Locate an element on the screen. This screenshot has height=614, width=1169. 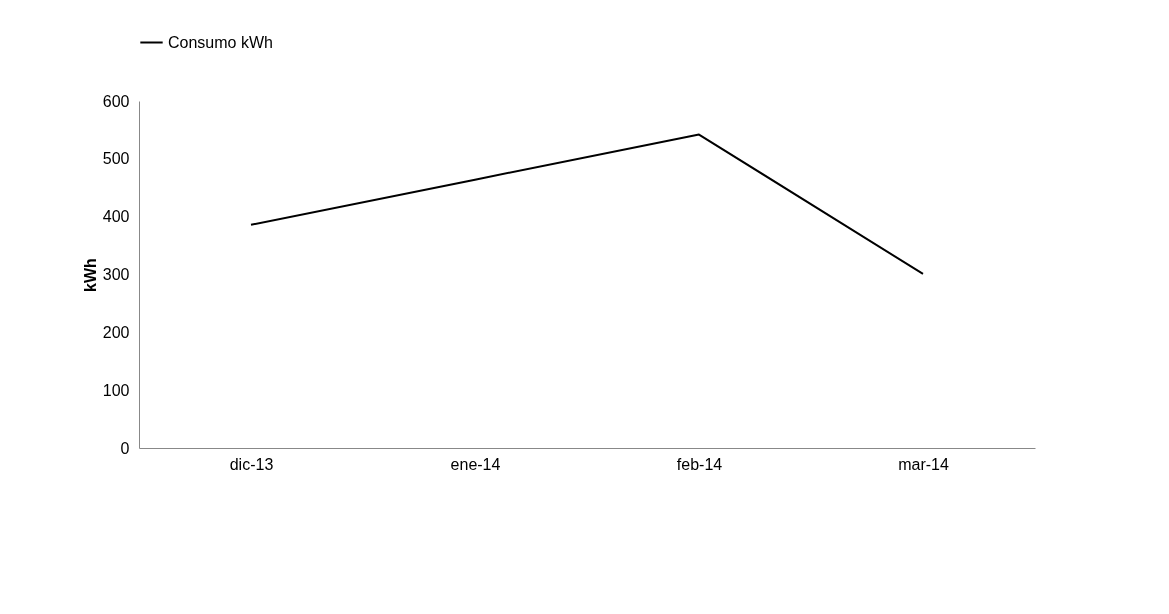
x-tick-label: ene-14 is located at coordinates (475, 464).